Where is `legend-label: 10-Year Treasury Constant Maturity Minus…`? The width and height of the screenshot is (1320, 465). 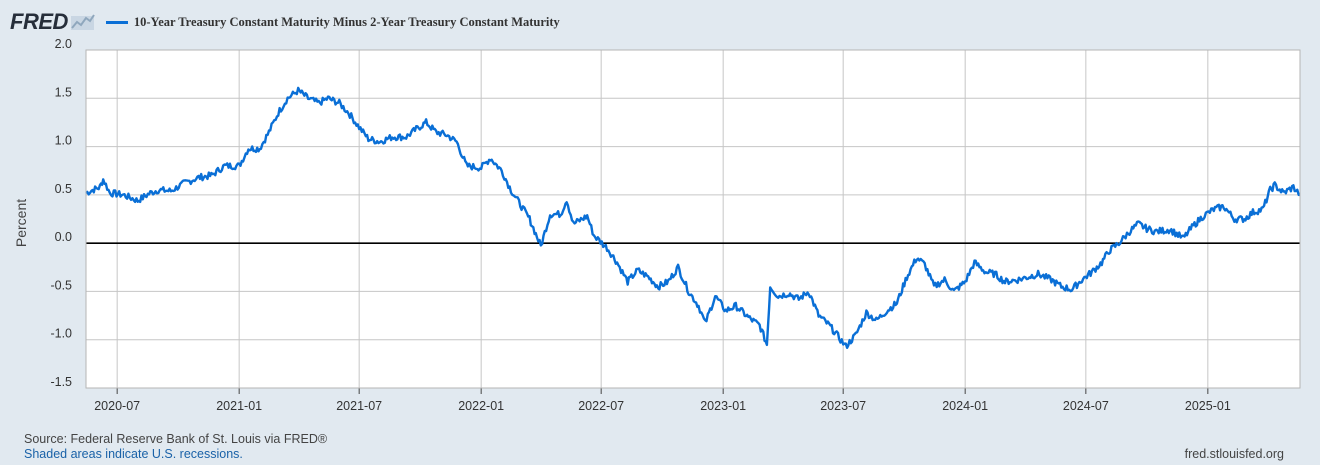 legend-label: 10-Year Treasury Constant Maturity Minus… is located at coordinates (346, 21).